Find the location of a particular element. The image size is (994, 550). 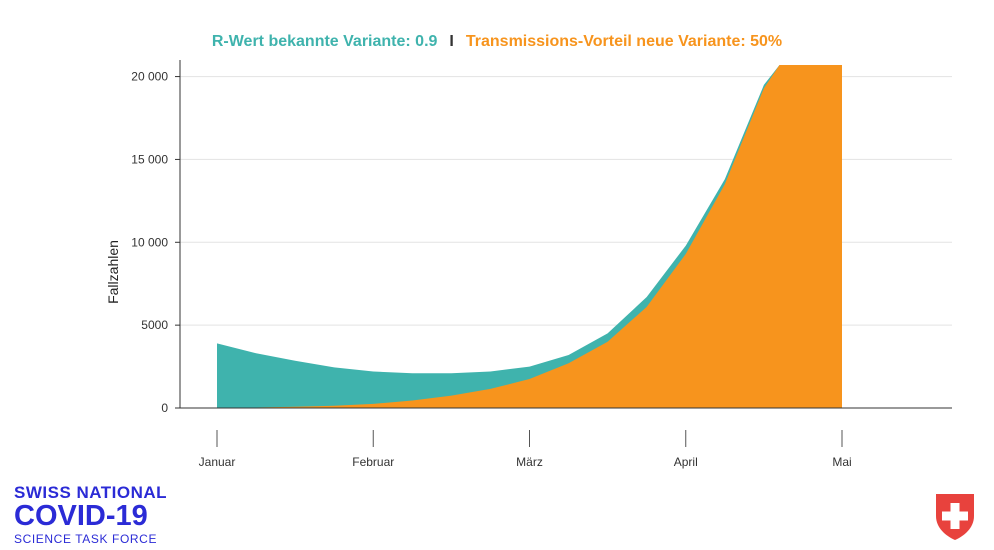

x-tick-label: März is located at coordinates (529, 462).